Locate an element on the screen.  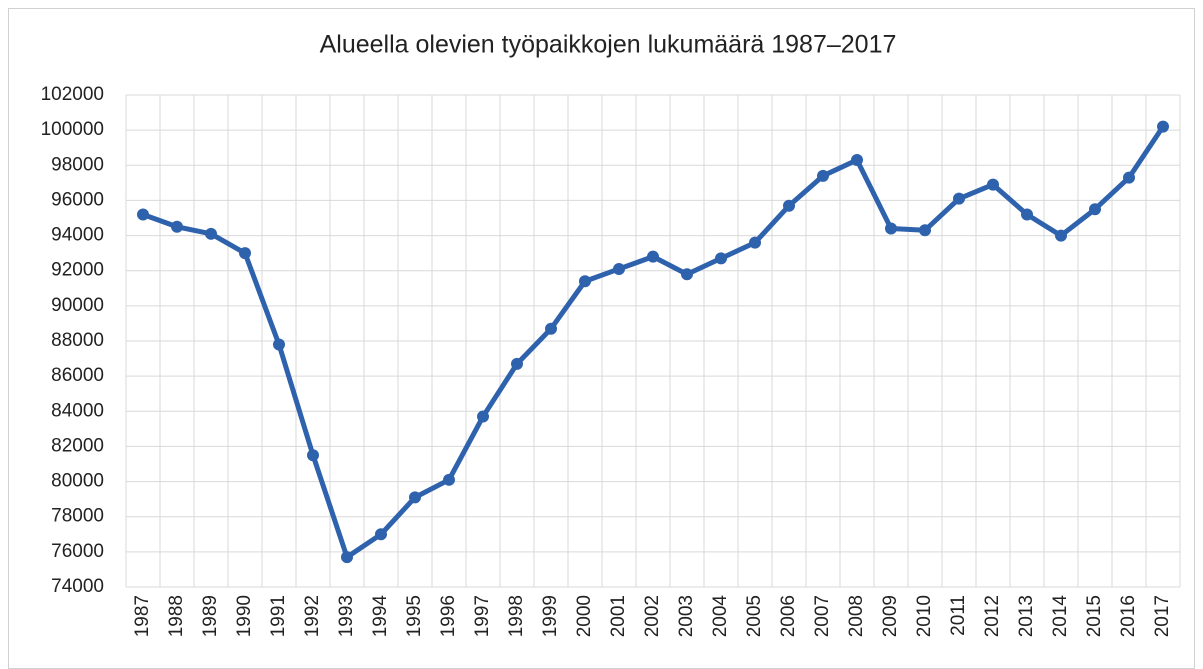
x-tick-label: 2008 is located at coordinates (856, 616).